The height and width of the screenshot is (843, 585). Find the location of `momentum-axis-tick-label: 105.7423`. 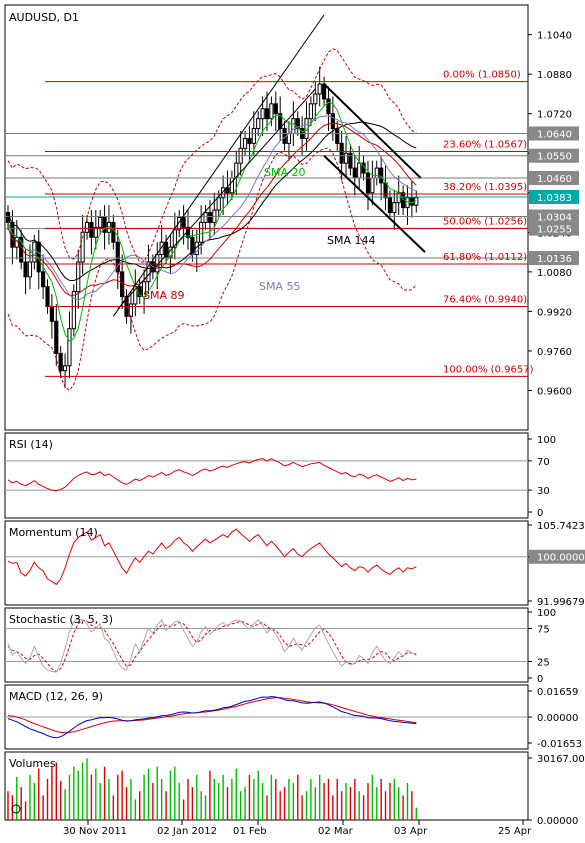

momentum-axis-tick-label: 105.7423 is located at coordinates (561, 526).